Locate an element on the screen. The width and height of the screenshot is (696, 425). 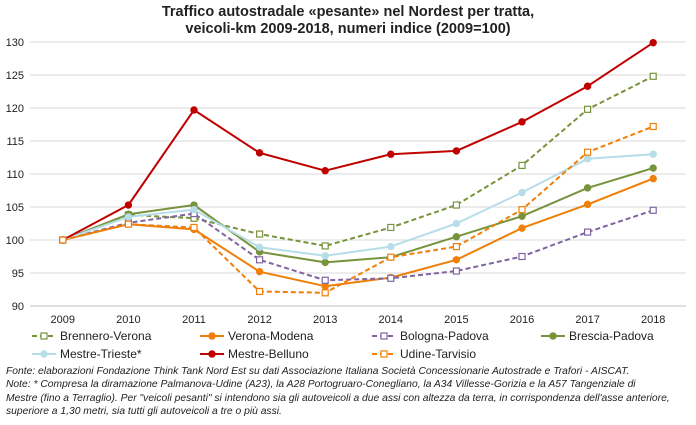
y-tick-label: 90 is located at coordinates (18, 307).